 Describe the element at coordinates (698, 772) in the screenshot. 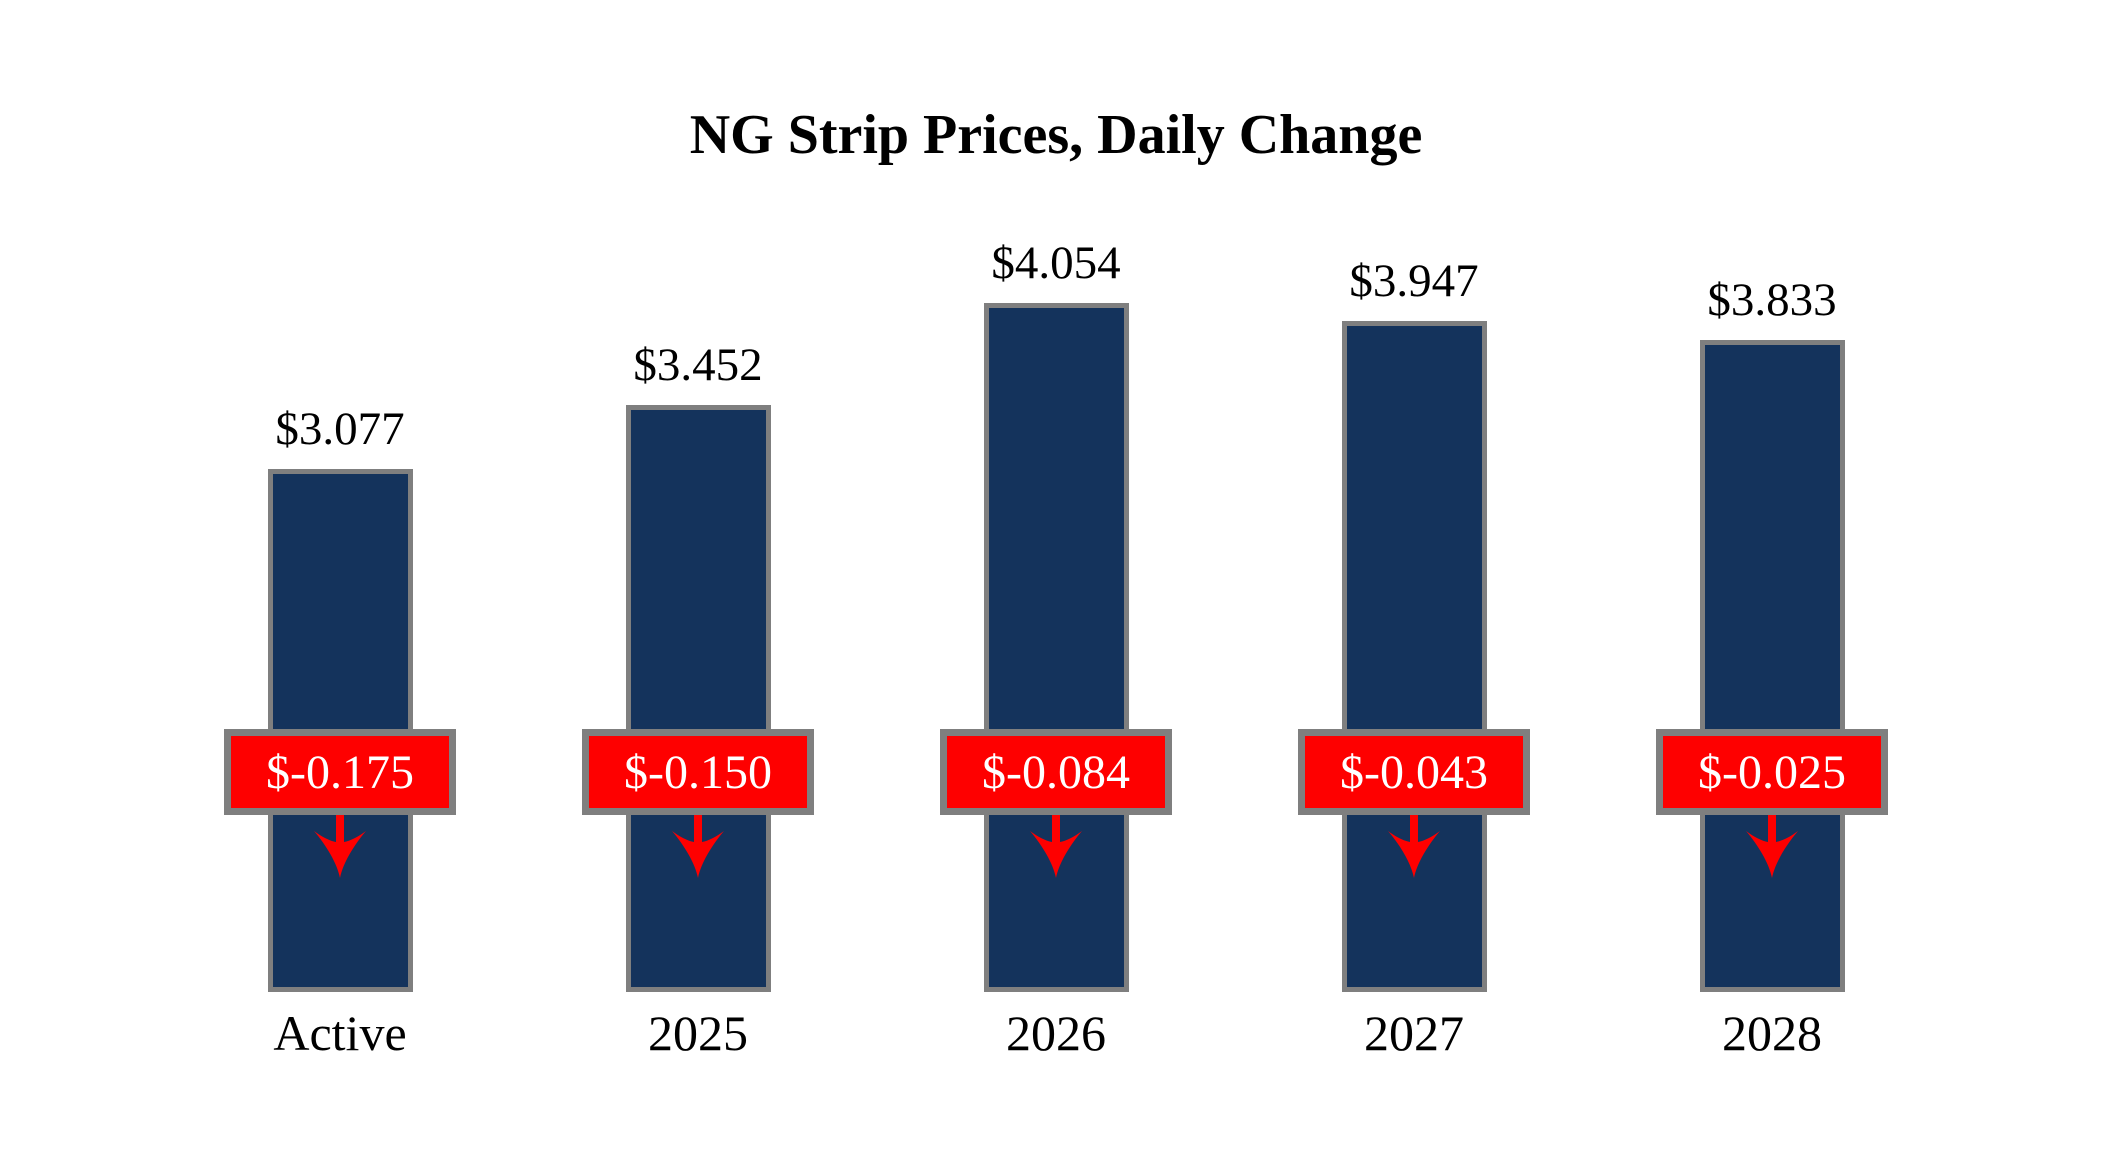

I see `change-box-2025: $-0.150` at that location.